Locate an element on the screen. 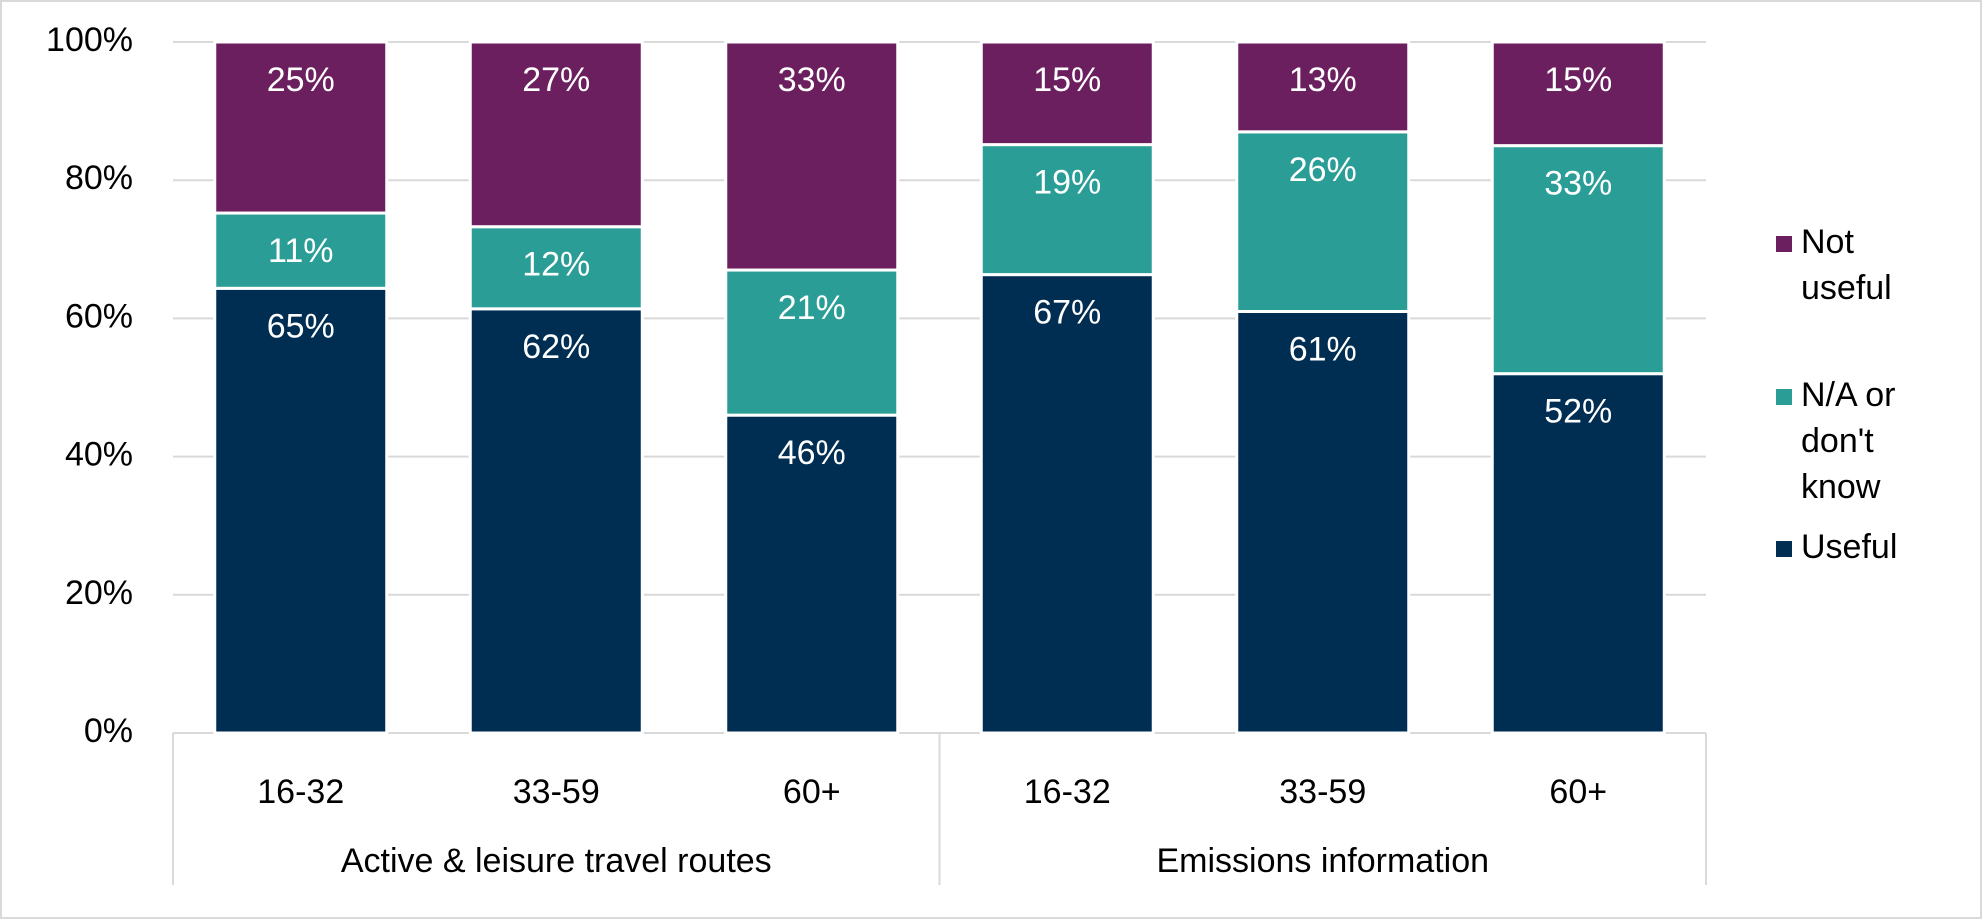 The width and height of the screenshot is (1982, 919). y-tick-label: 0% is located at coordinates (108, 731).